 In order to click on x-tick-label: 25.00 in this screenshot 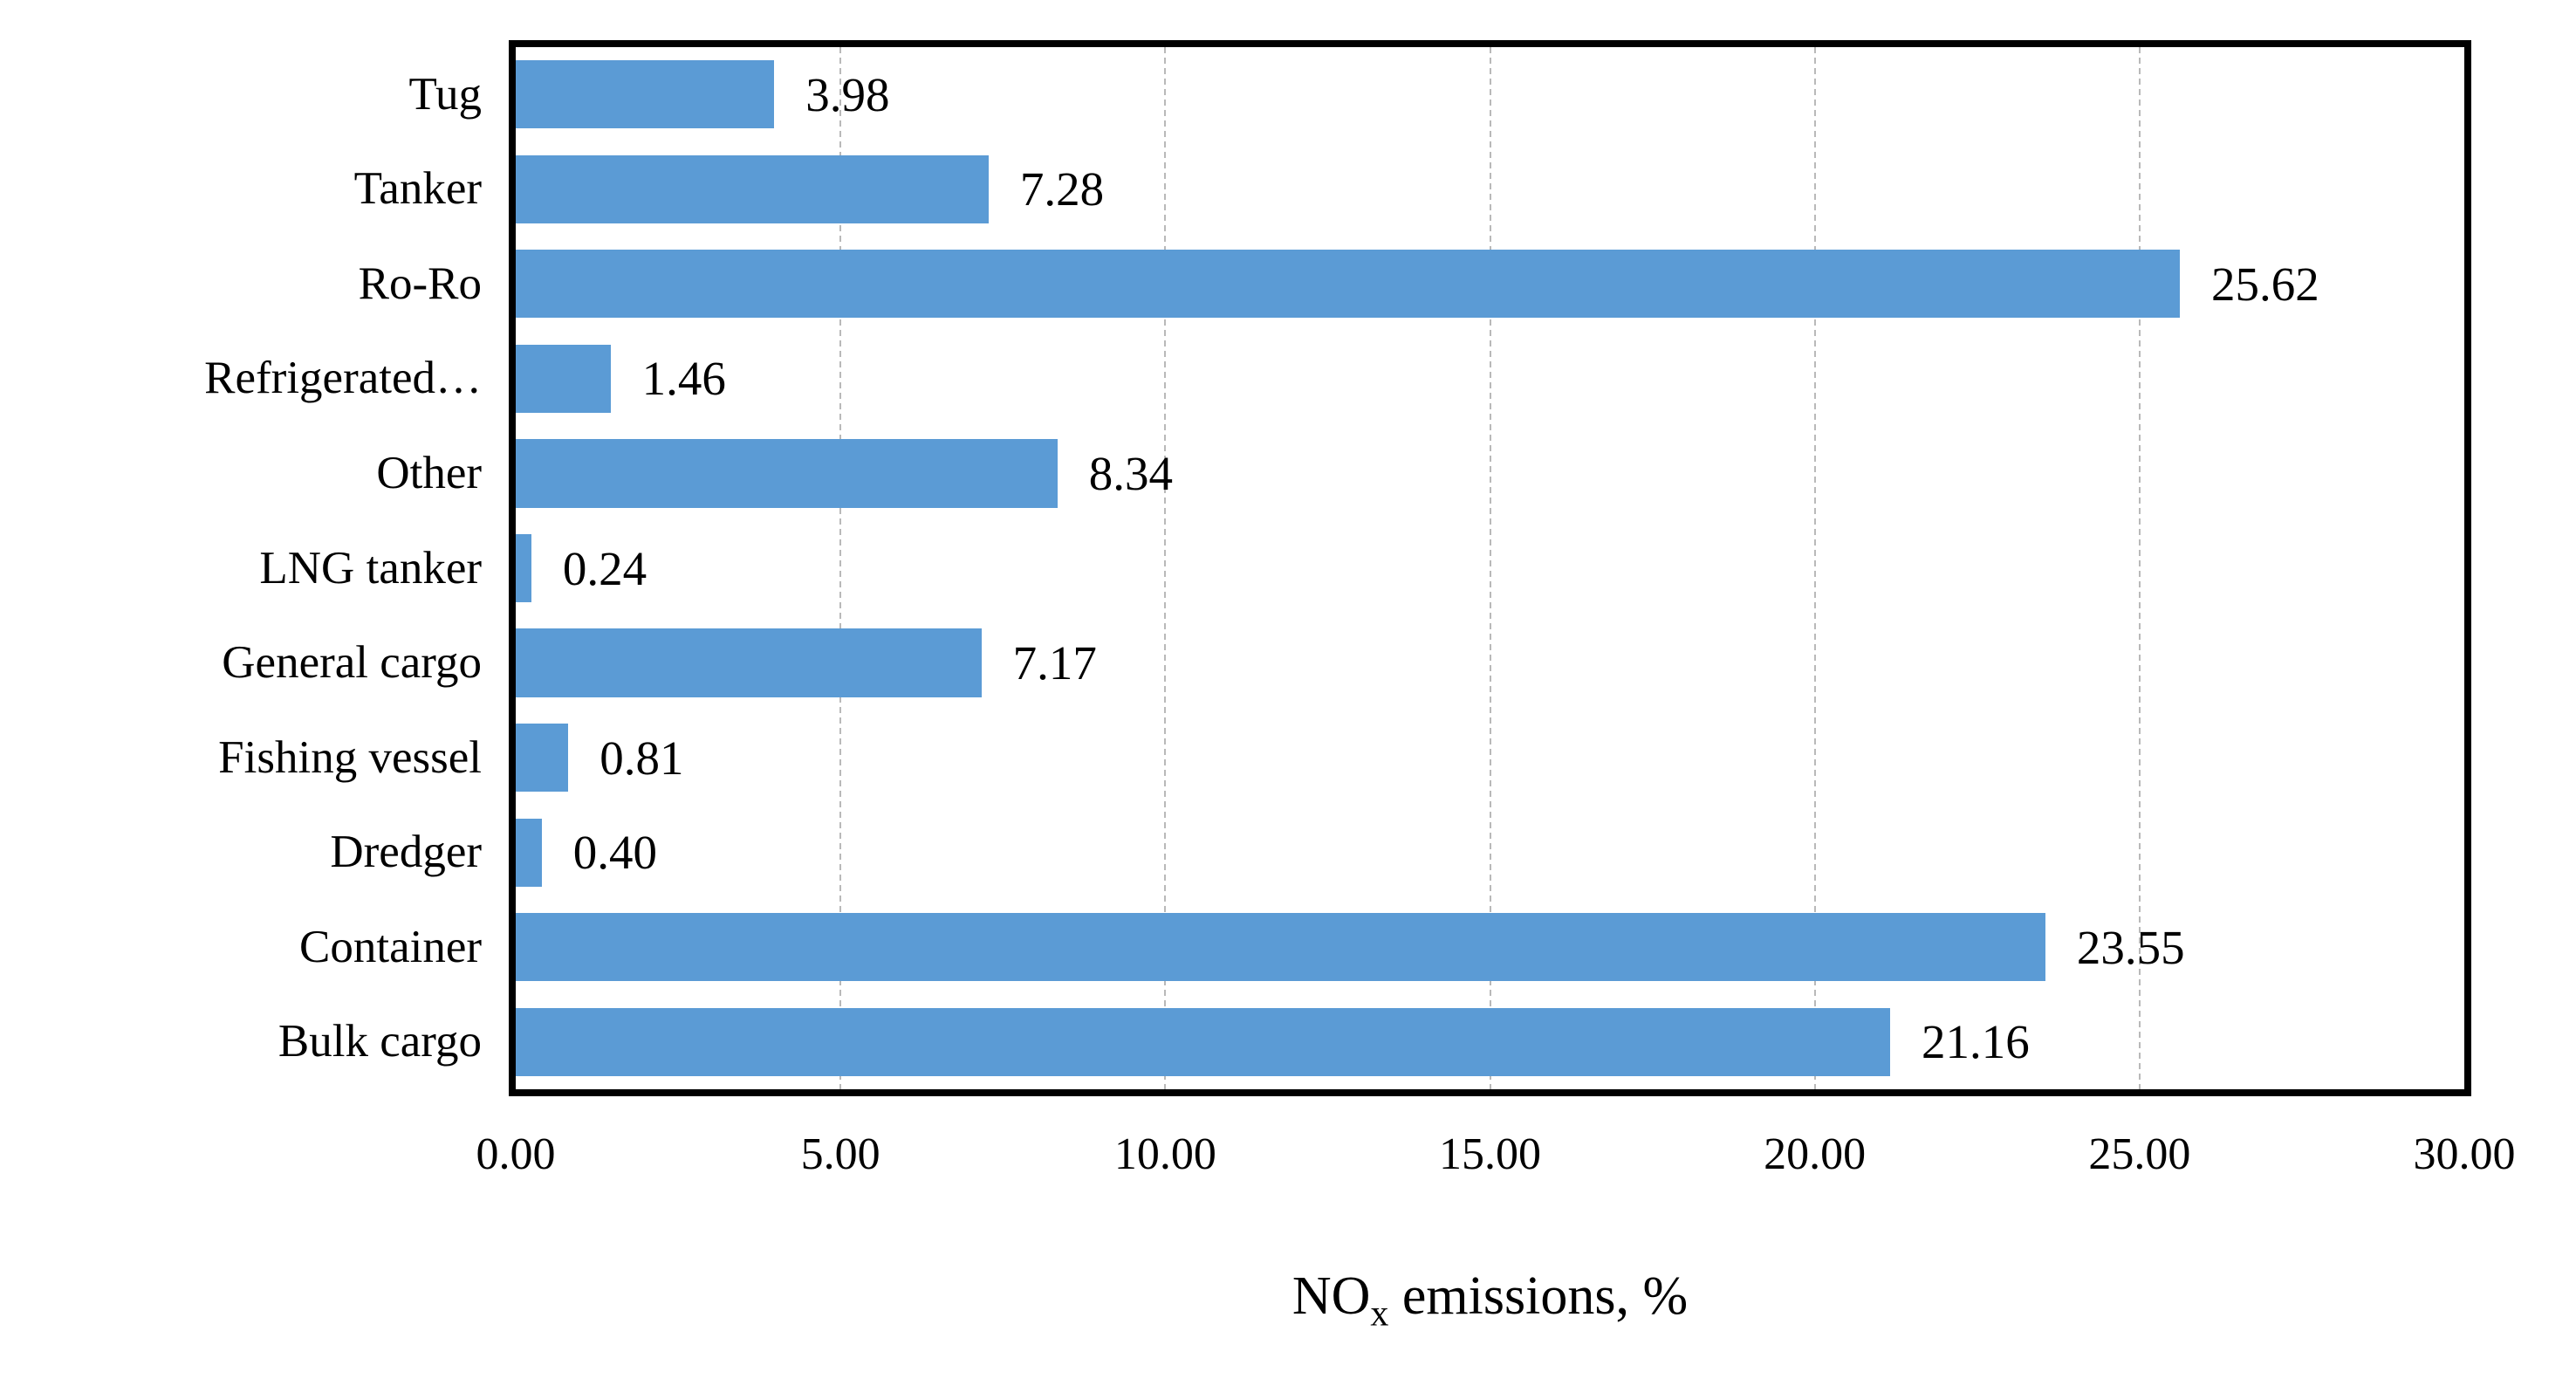, I will do `click(2139, 1154)`.